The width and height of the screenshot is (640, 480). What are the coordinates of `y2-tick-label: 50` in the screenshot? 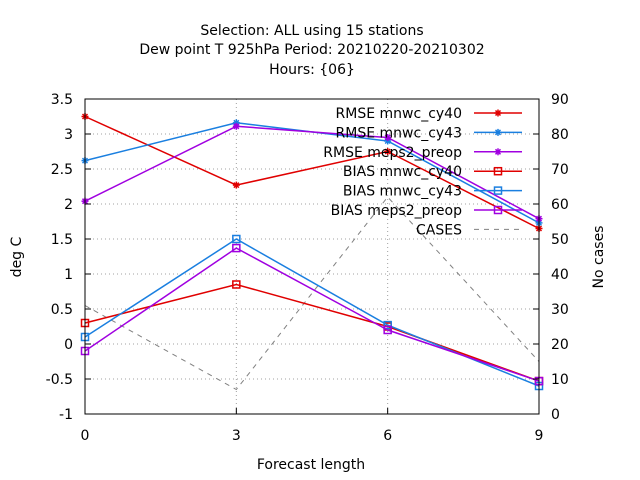 It's located at (560, 240).